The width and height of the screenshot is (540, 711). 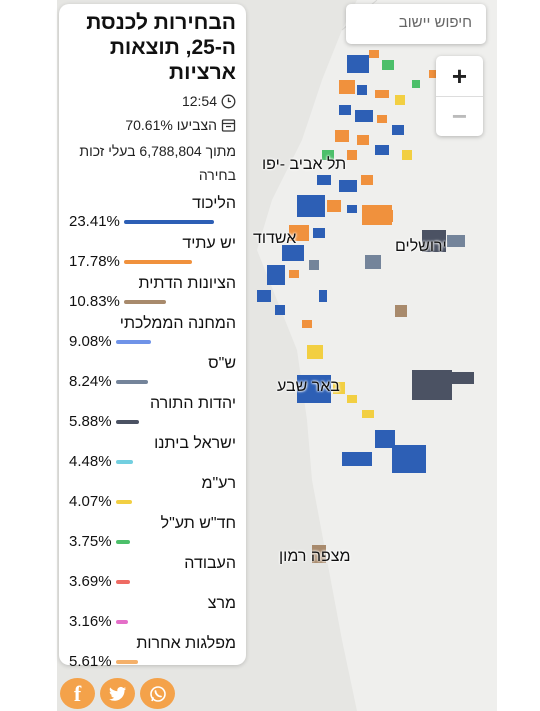 What do you see at coordinates (192, 403) in the screenshot?
I see `party-name: יהדות התורה` at bounding box center [192, 403].